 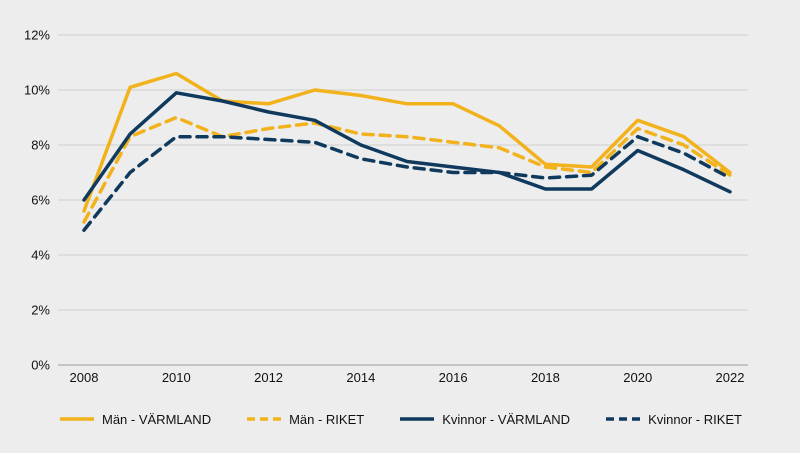 I want to click on y-tick-label: 8%, so click(x=40, y=145).